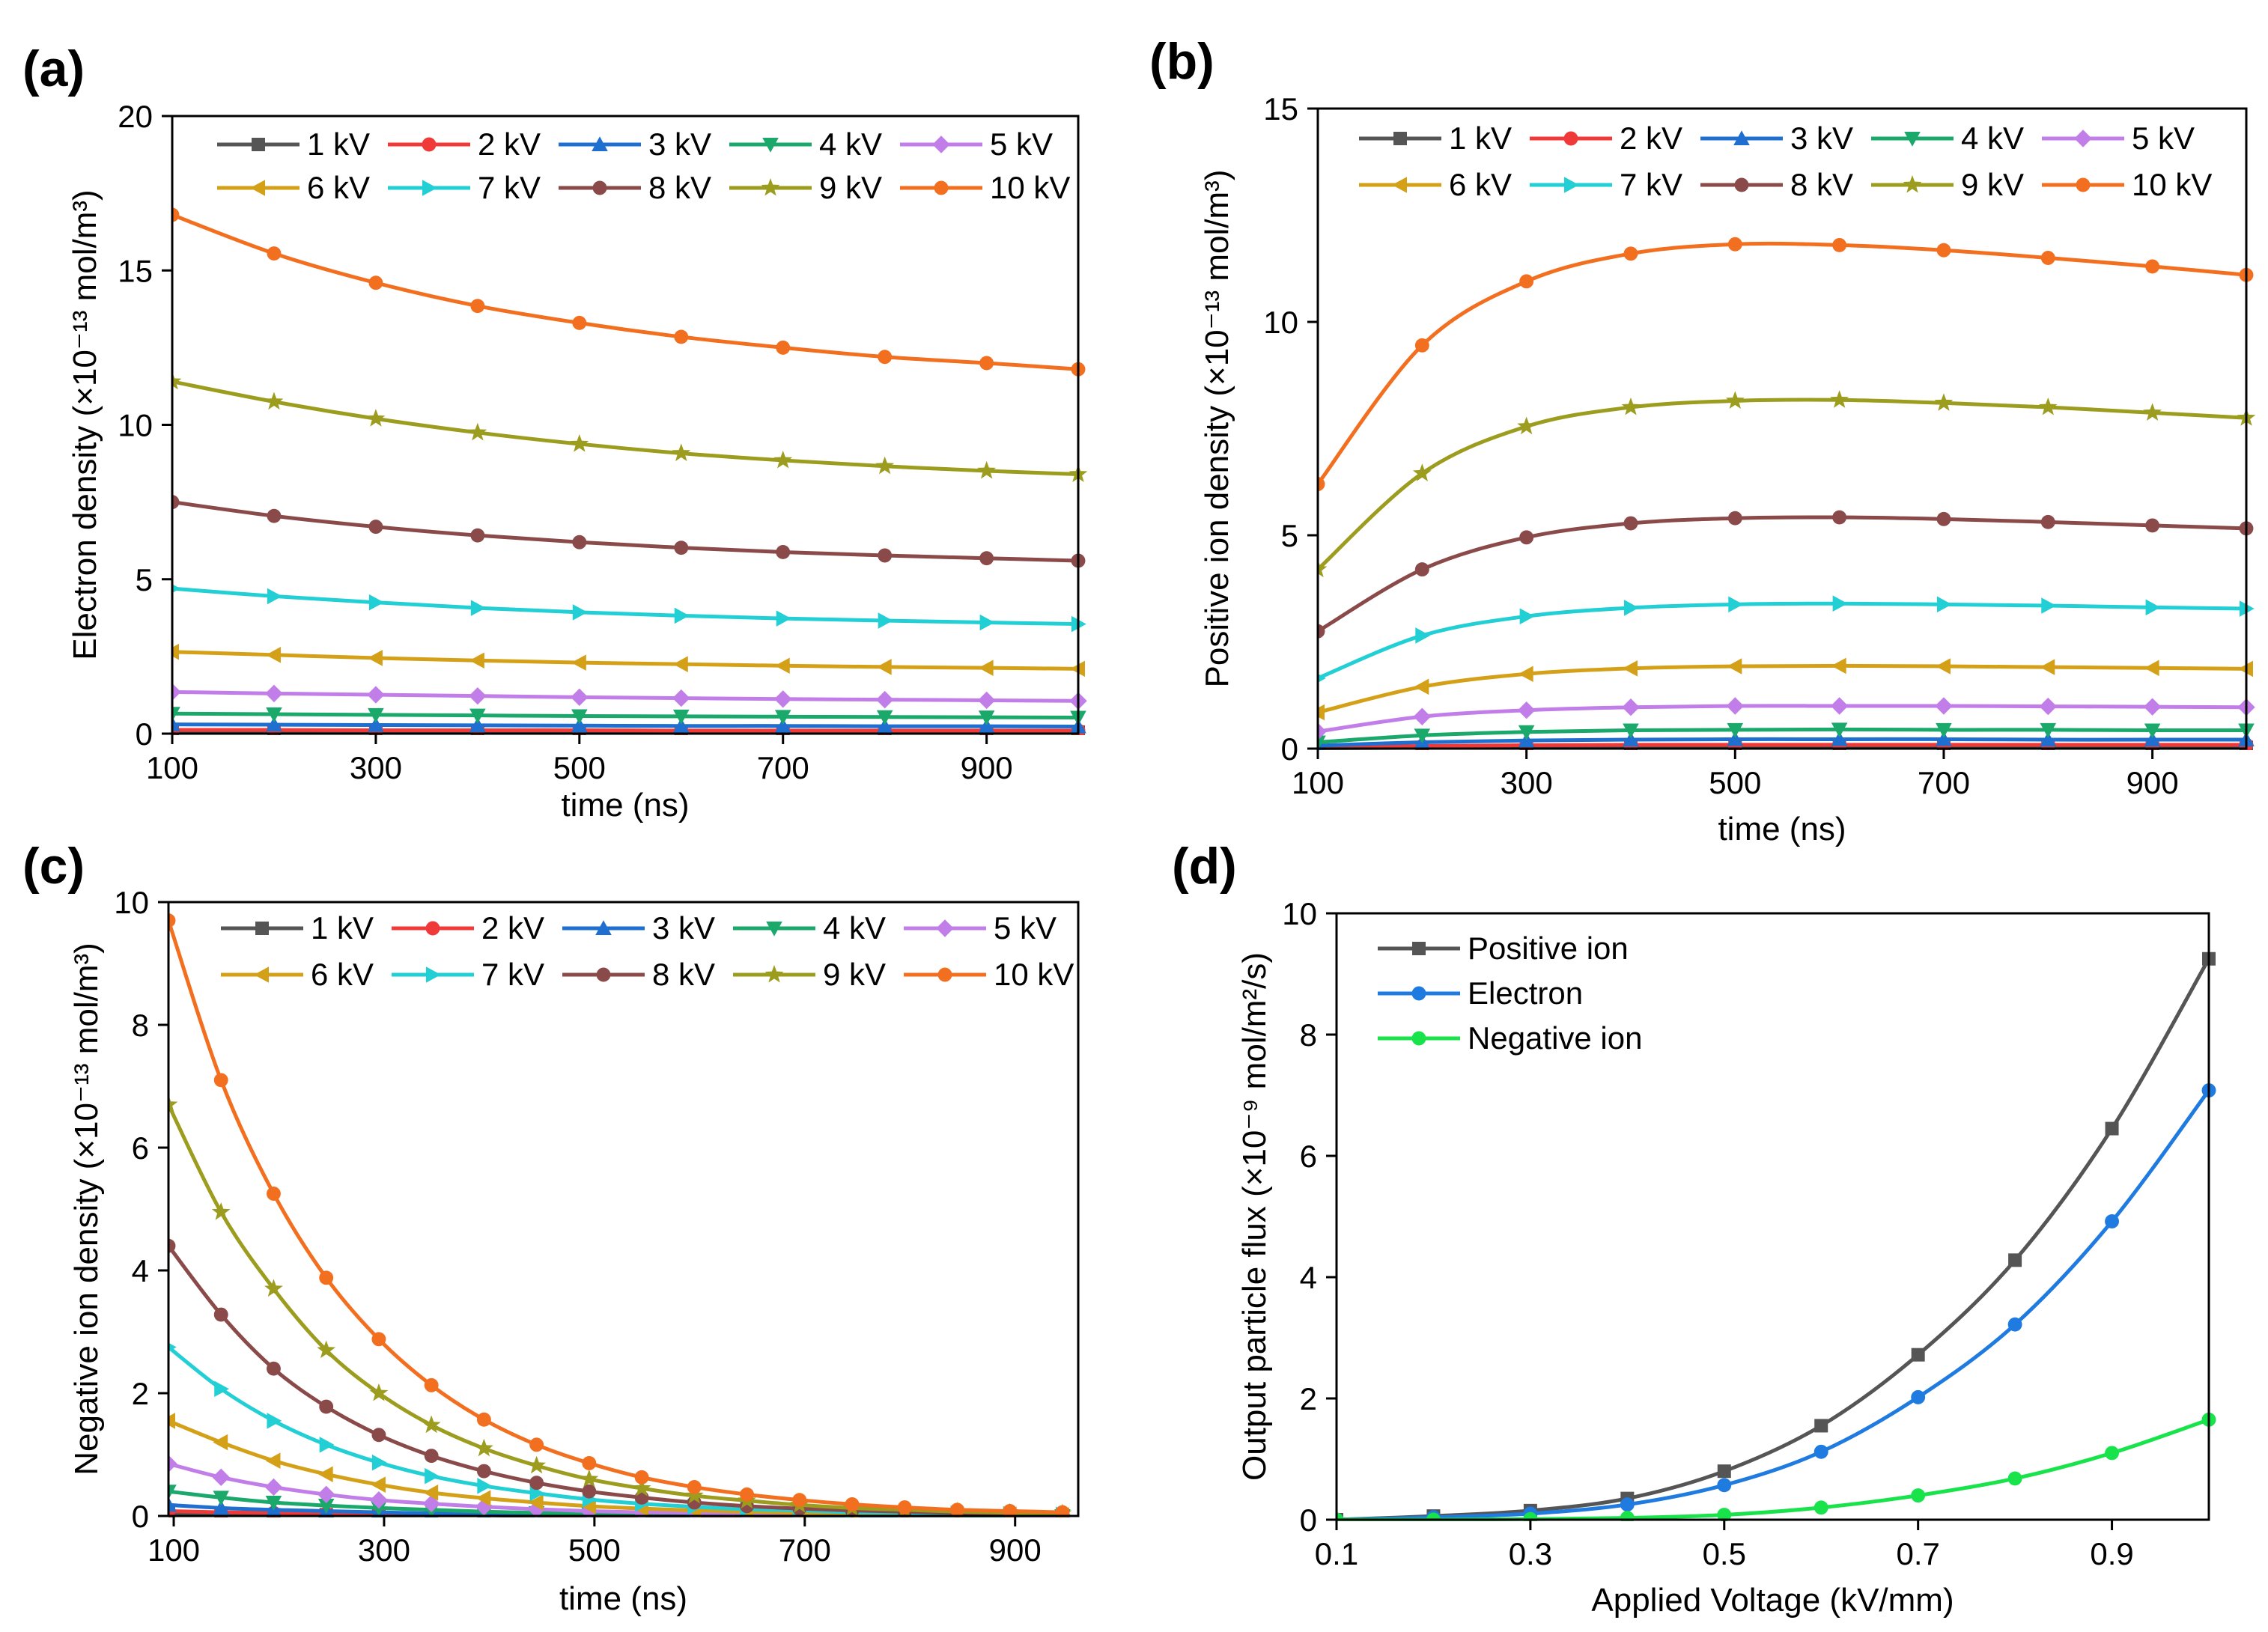 This screenshot has width=2268, height=1632. I want to click on legend-label-1-kv: 1 kV, so click(342, 928).